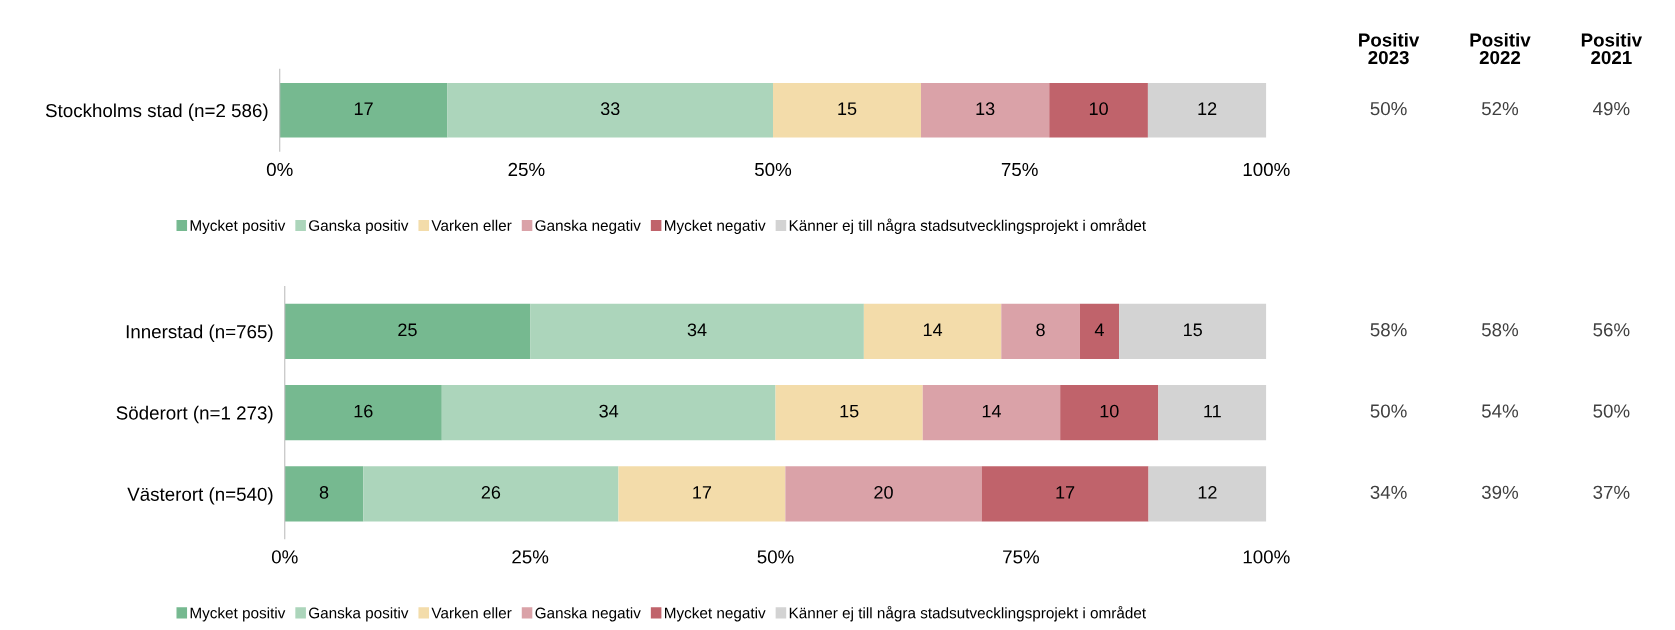  I want to click on data-label: 25, so click(407, 330).